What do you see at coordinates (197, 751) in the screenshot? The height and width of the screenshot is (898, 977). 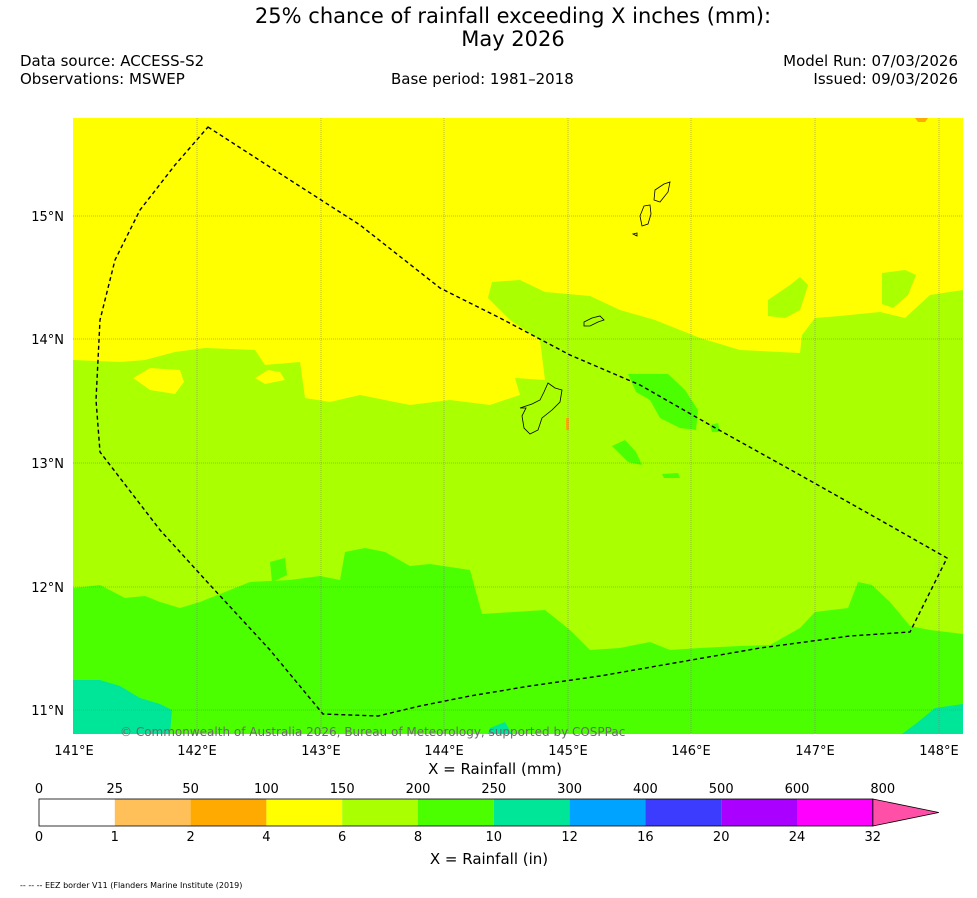 I see `lon-label-142e: 142°E` at bounding box center [197, 751].